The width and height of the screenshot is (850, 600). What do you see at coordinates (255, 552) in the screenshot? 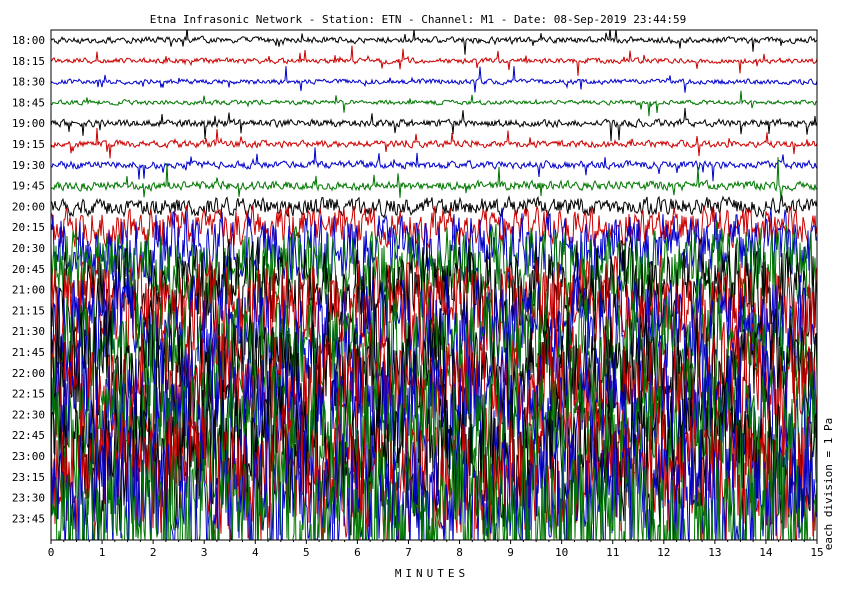
I see `x-tick-label: 4` at bounding box center [255, 552].